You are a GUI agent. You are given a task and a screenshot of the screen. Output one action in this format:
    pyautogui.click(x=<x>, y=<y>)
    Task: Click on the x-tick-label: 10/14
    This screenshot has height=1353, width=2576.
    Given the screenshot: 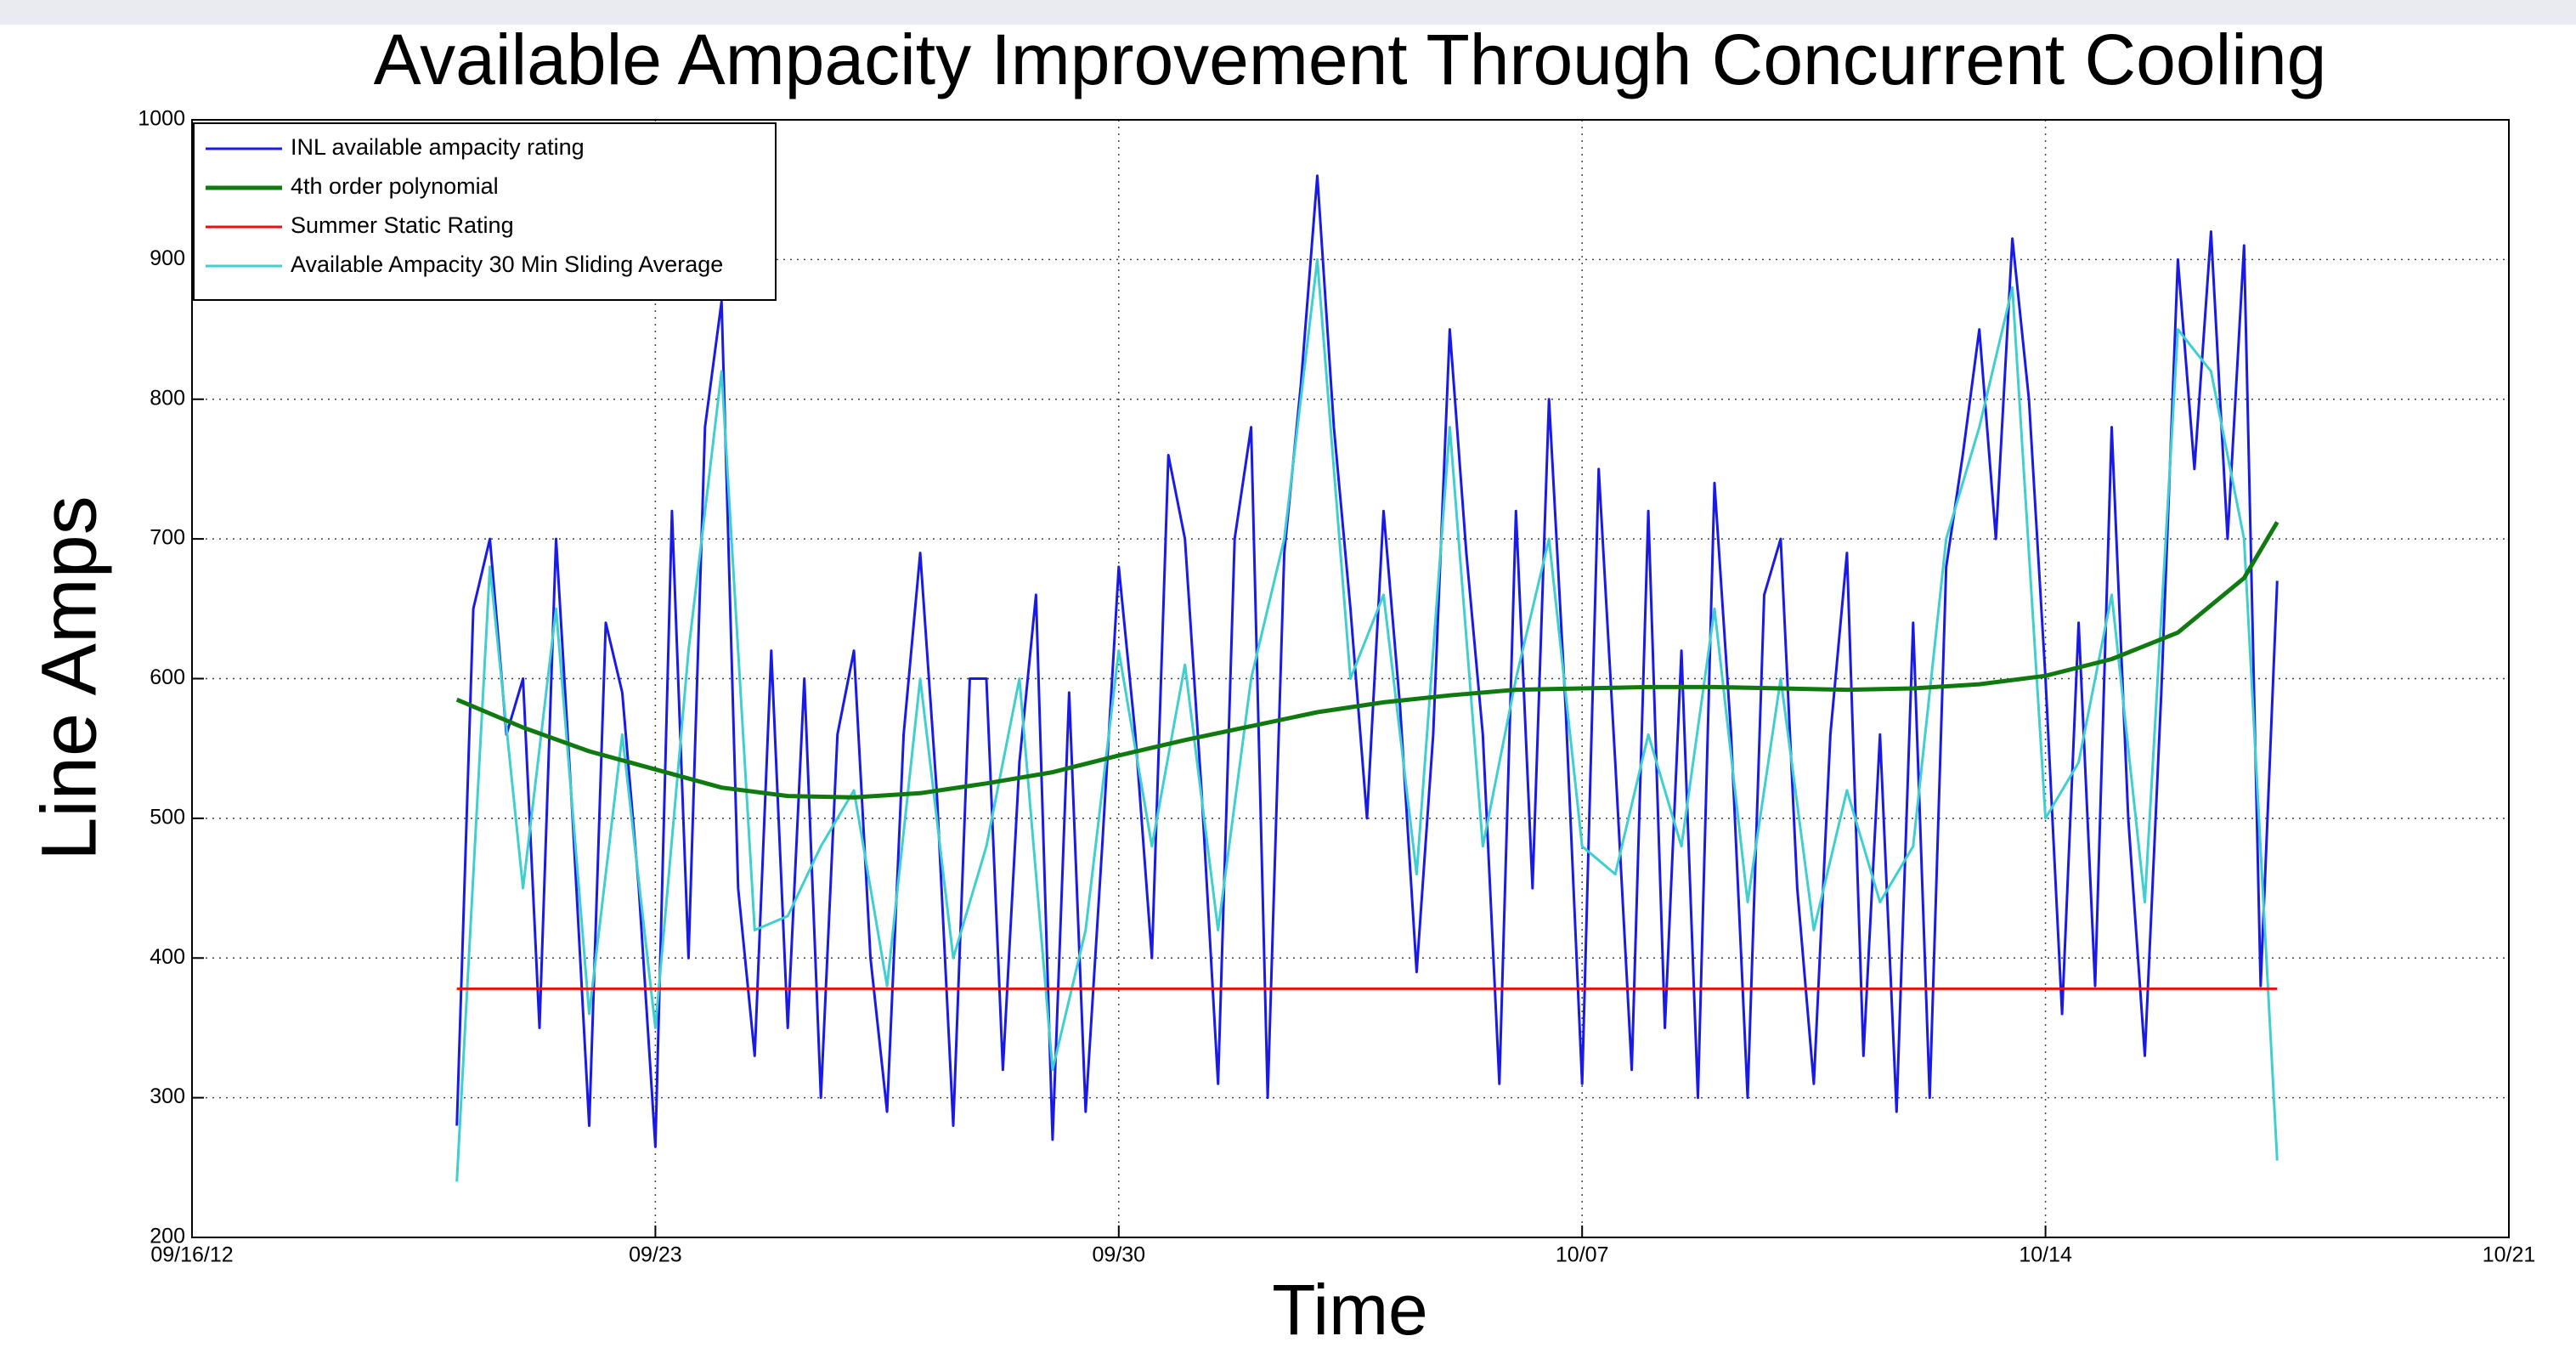 What is the action you would take?
    pyautogui.click(x=2046, y=1255)
    